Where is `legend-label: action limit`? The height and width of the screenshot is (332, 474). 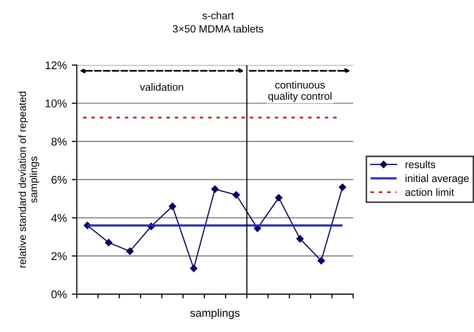
legend-label: action limit is located at coordinates (429, 192).